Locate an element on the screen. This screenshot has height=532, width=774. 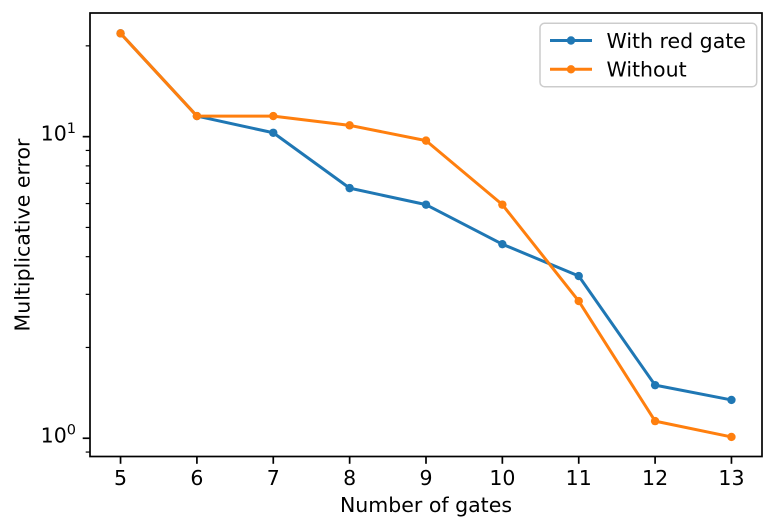
x-tick-label: 7 is located at coordinates (273, 478).